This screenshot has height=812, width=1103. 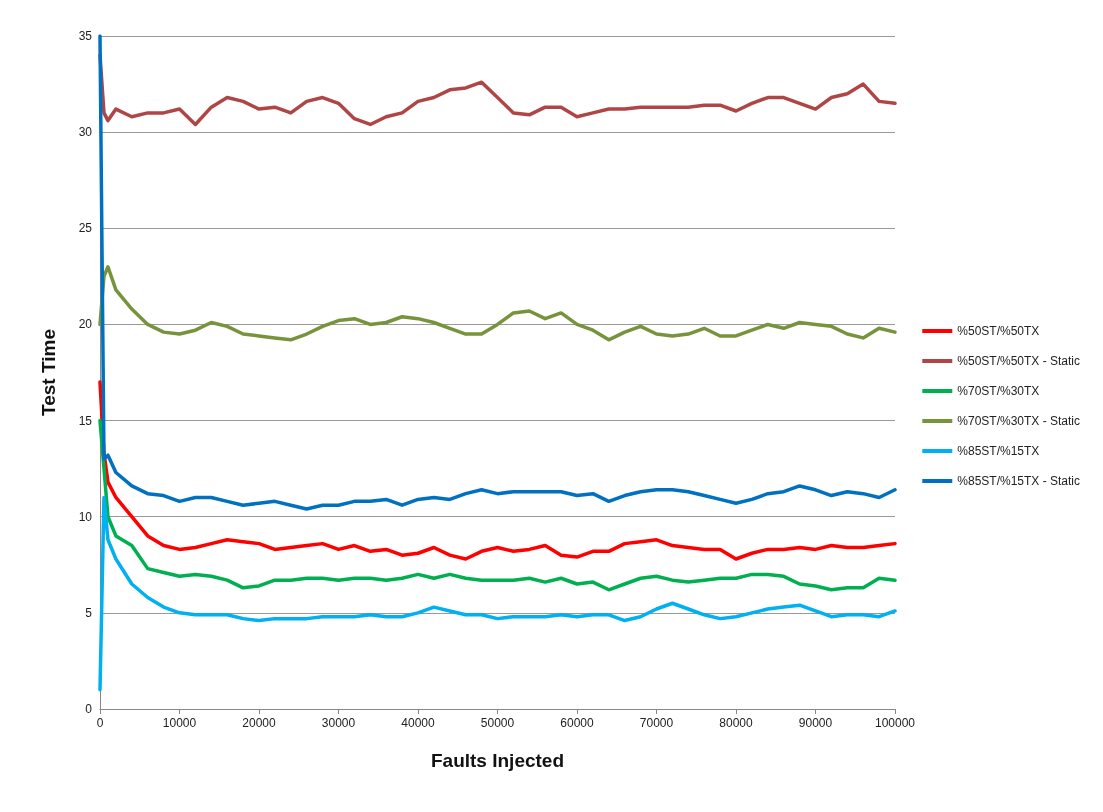 I want to click on x-tick-label: 80000, so click(x=736, y=723).